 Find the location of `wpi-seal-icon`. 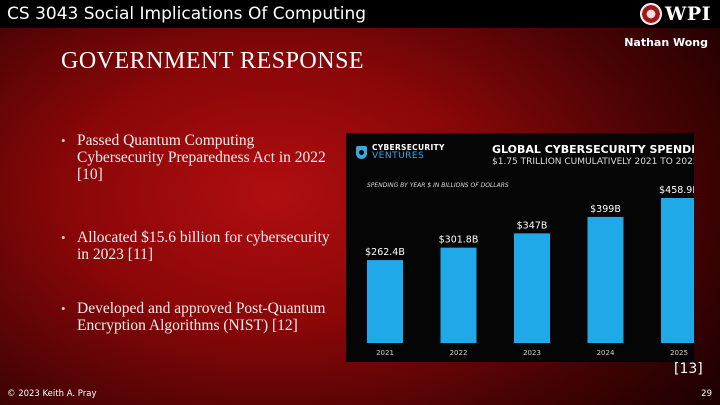

wpi-seal-icon is located at coordinates (651, 14).